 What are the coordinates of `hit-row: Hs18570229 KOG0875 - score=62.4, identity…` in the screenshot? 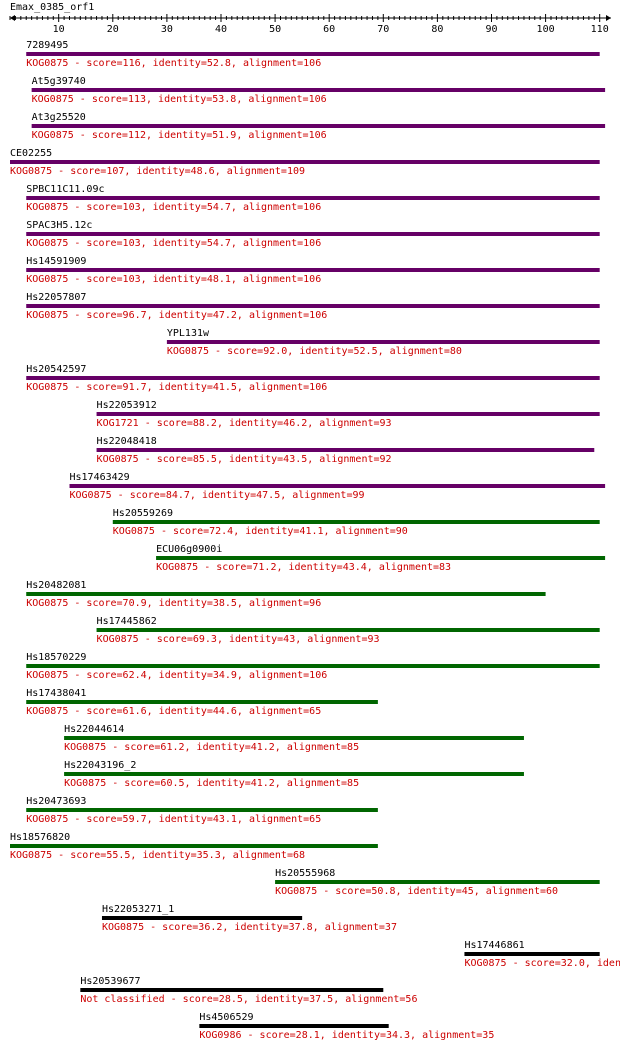 It's located at (313, 666).